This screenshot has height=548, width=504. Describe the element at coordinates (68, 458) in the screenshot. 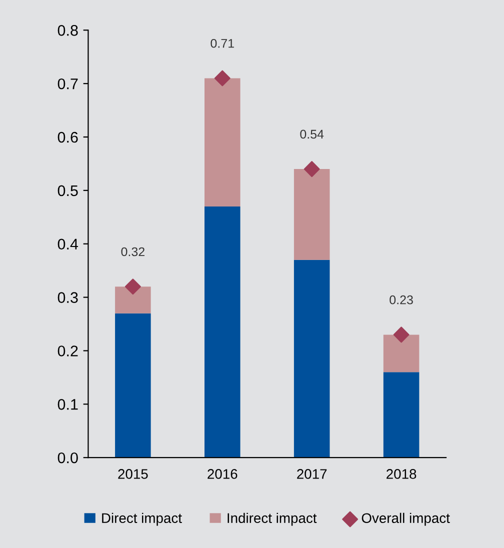

I see `text: 0.0` at that location.